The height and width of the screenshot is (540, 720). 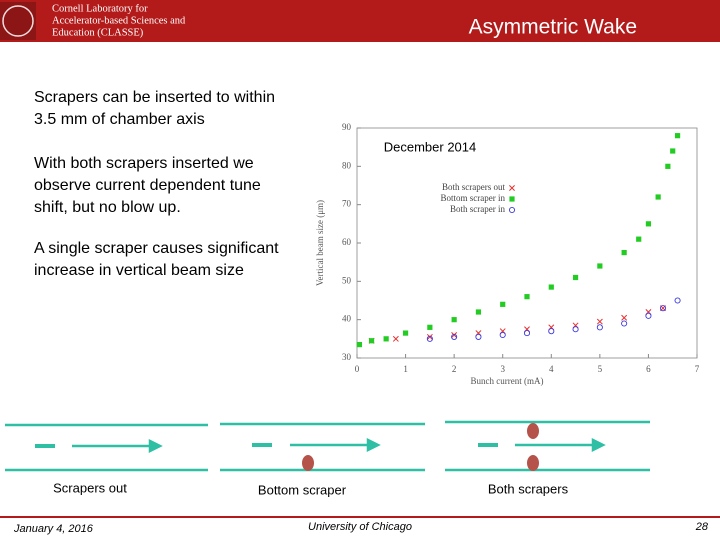 What do you see at coordinates (702, 527) in the screenshot?
I see `page-number: 28` at bounding box center [702, 527].